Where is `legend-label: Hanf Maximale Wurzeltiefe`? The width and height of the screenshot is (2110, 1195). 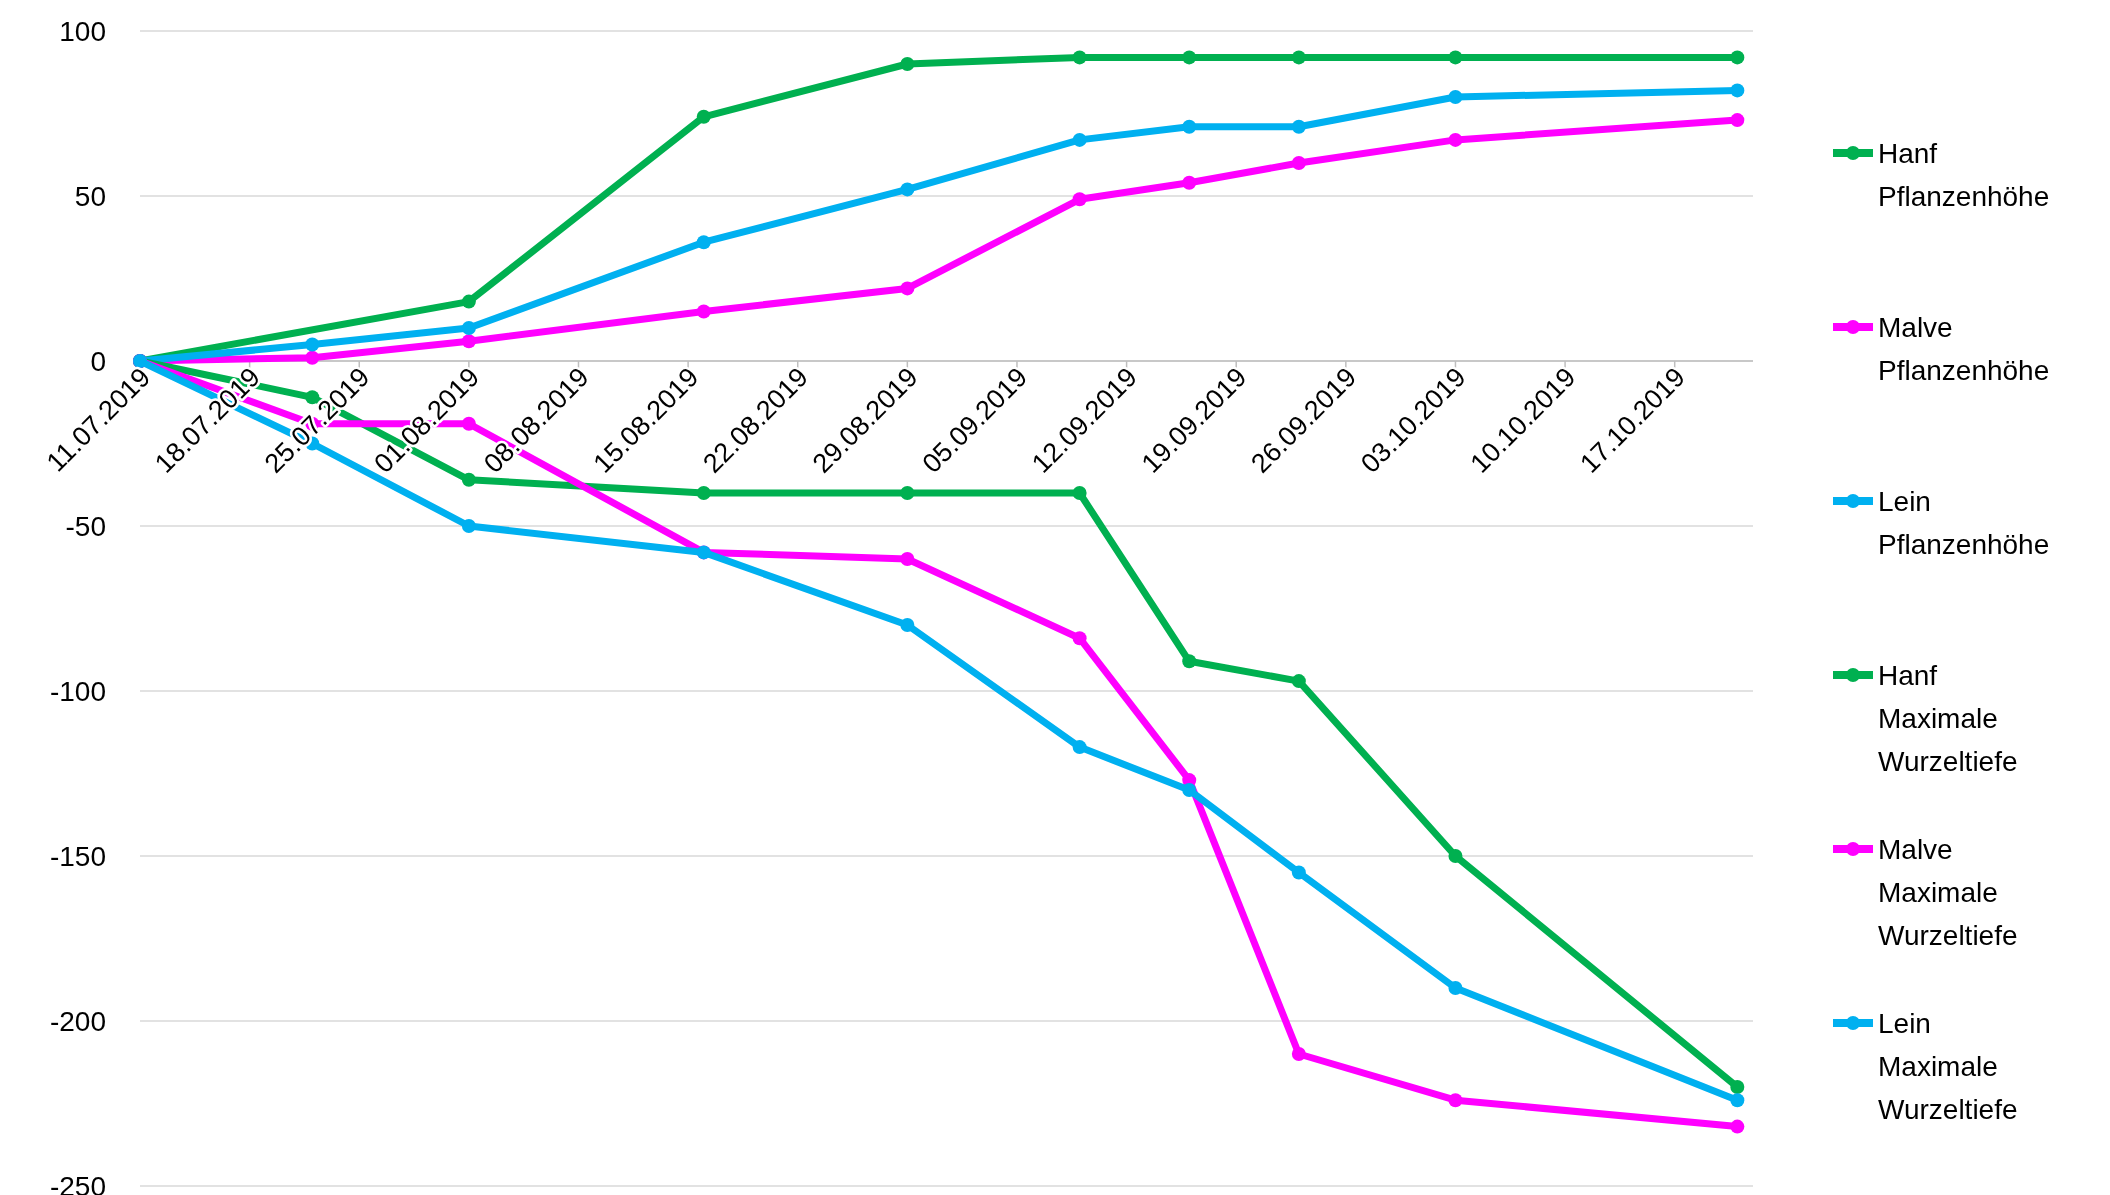
legend-label: Hanf Maximale Wurzeltiefe is located at coordinates (1948, 718).